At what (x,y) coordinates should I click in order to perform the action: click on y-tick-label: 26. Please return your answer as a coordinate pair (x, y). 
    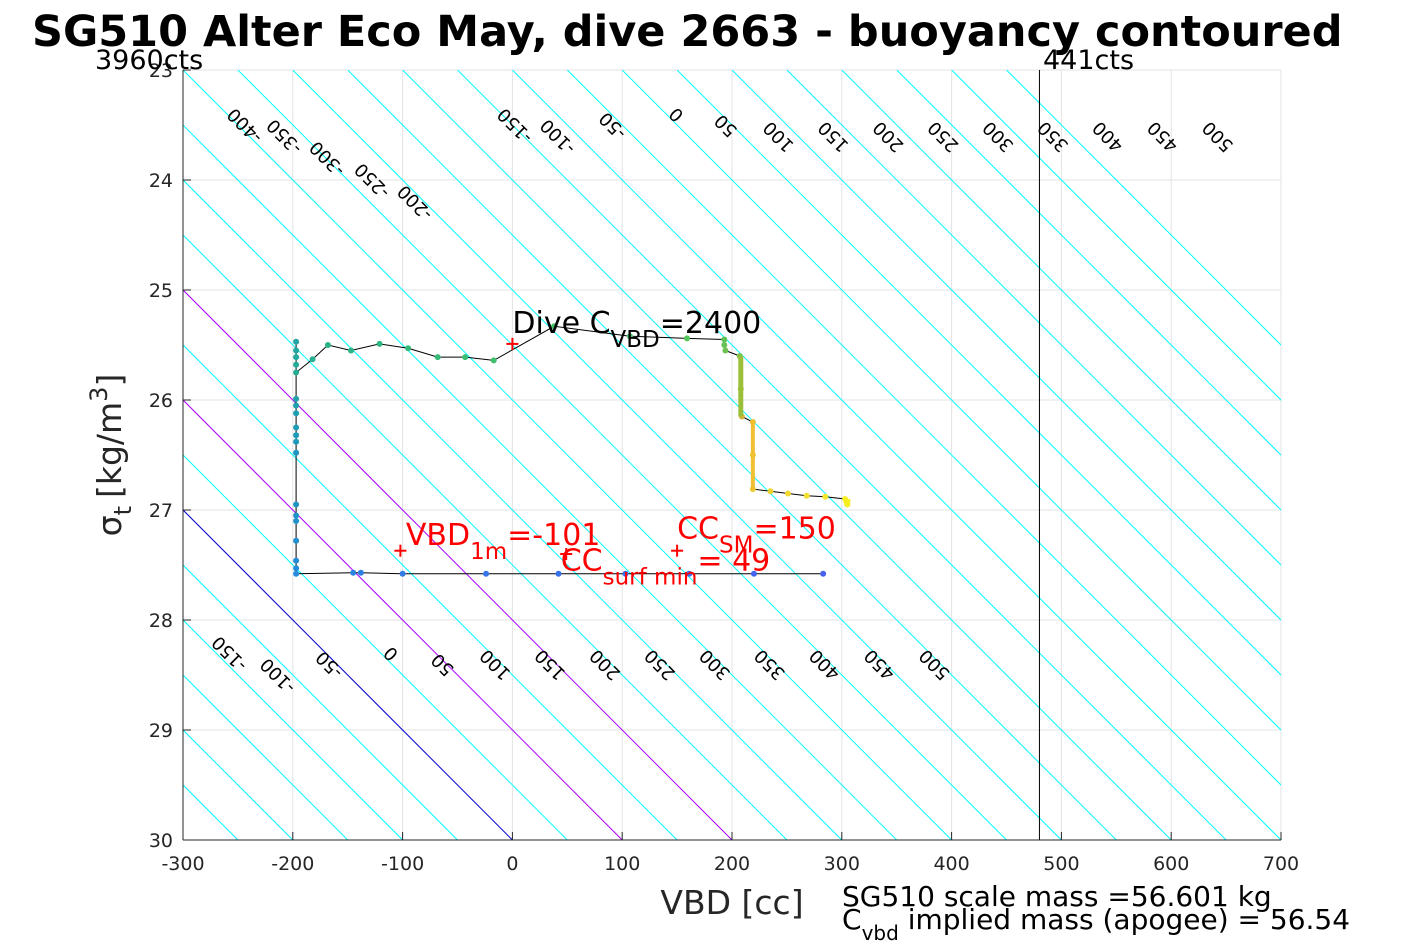
    Looking at the image, I should click on (161, 401).